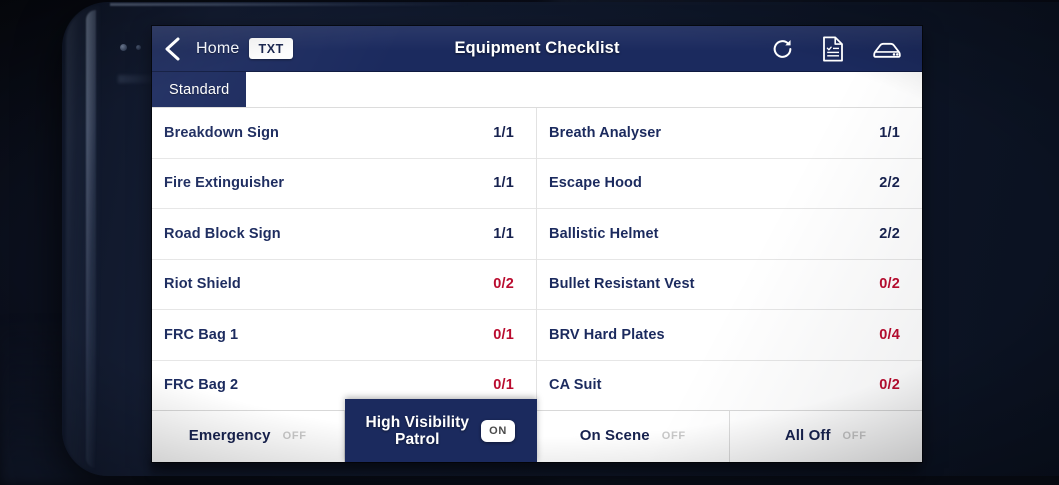 Image resolution: width=1059 pixels, height=485 pixels. I want to click on header-action-icons, so click(846, 49).